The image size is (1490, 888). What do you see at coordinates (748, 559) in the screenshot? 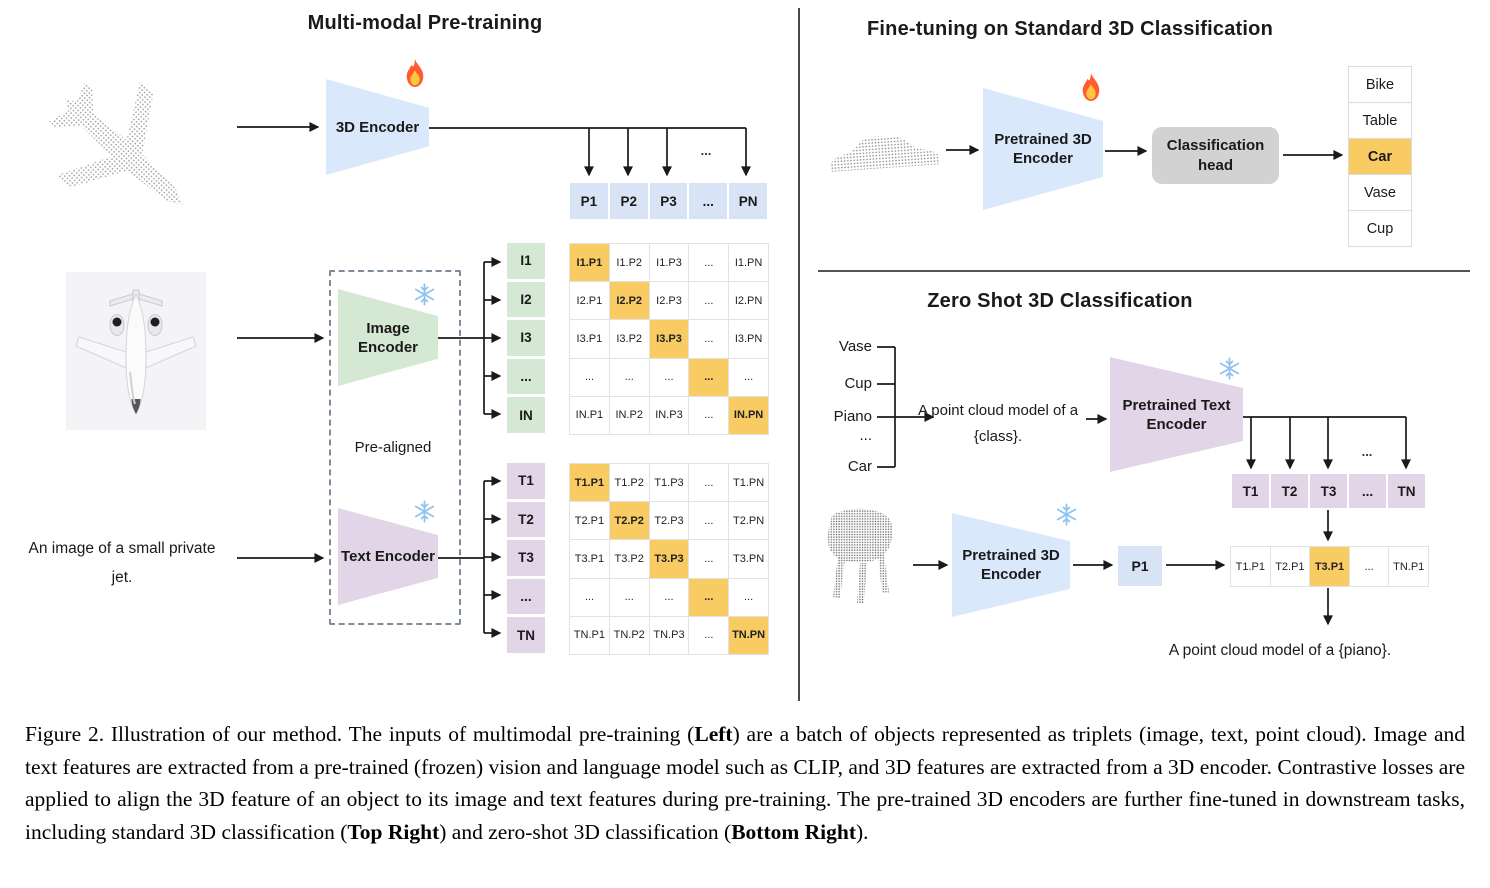
I see `matrix-cell-T3.PN: T3.PN` at bounding box center [748, 559].